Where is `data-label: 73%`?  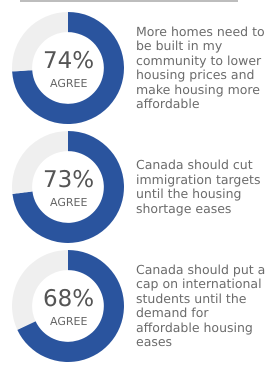 data-label: 73% is located at coordinates (68, 180).